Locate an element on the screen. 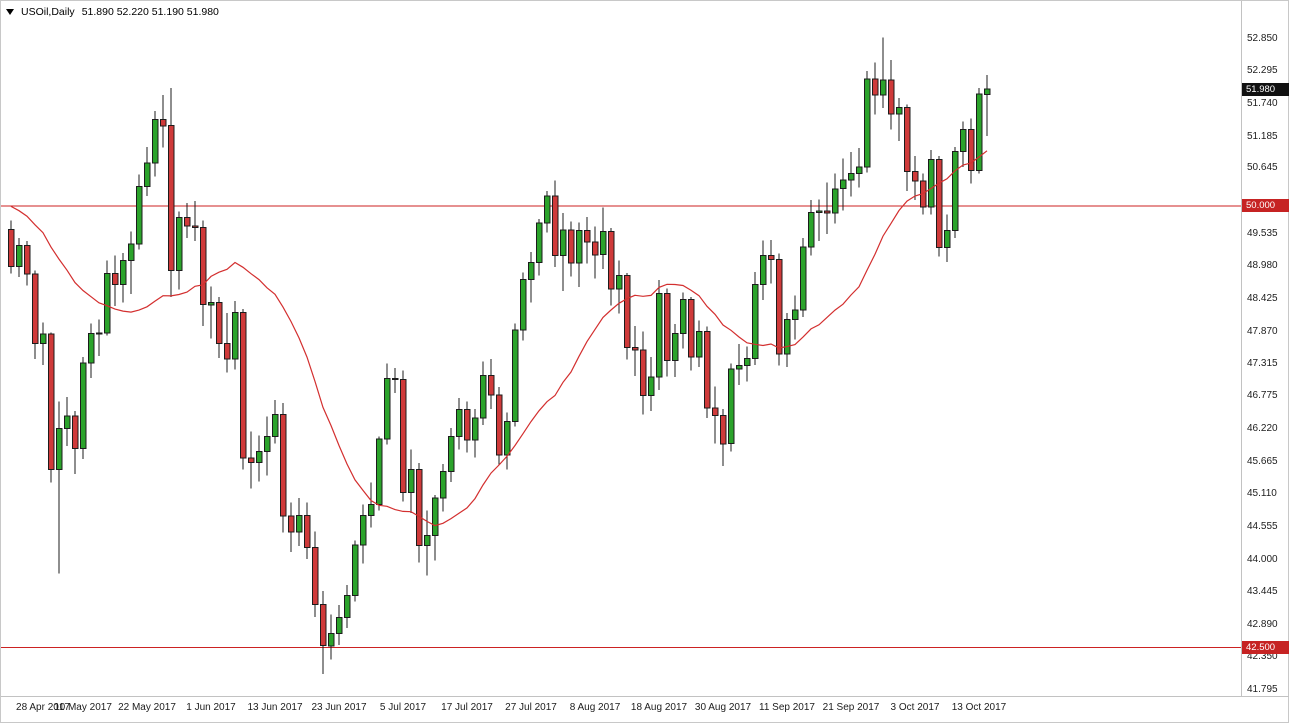 This screenshot has width=1289, height=723. price-axis-label: 47.870 is located at coordinates (1262, 331).